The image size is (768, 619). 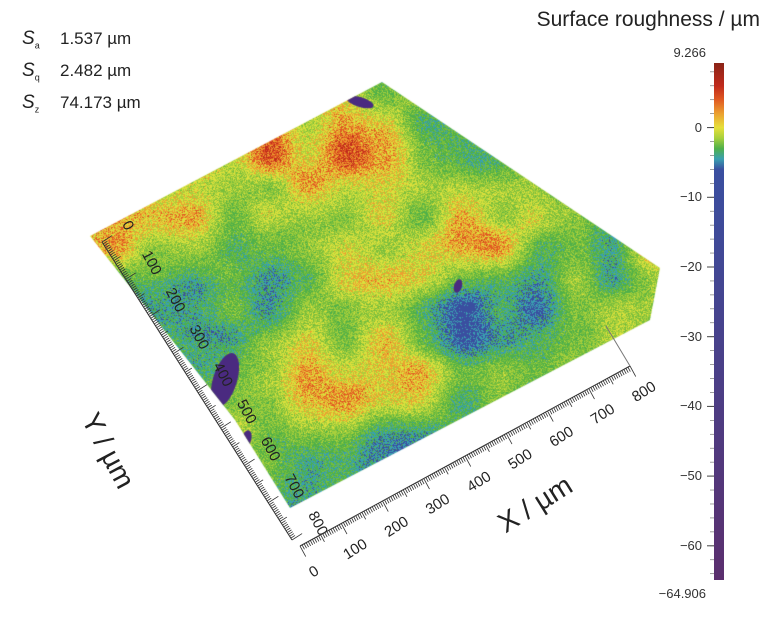 I want to click on x-axis-tick-label: 600, so click(x=561, y=437).